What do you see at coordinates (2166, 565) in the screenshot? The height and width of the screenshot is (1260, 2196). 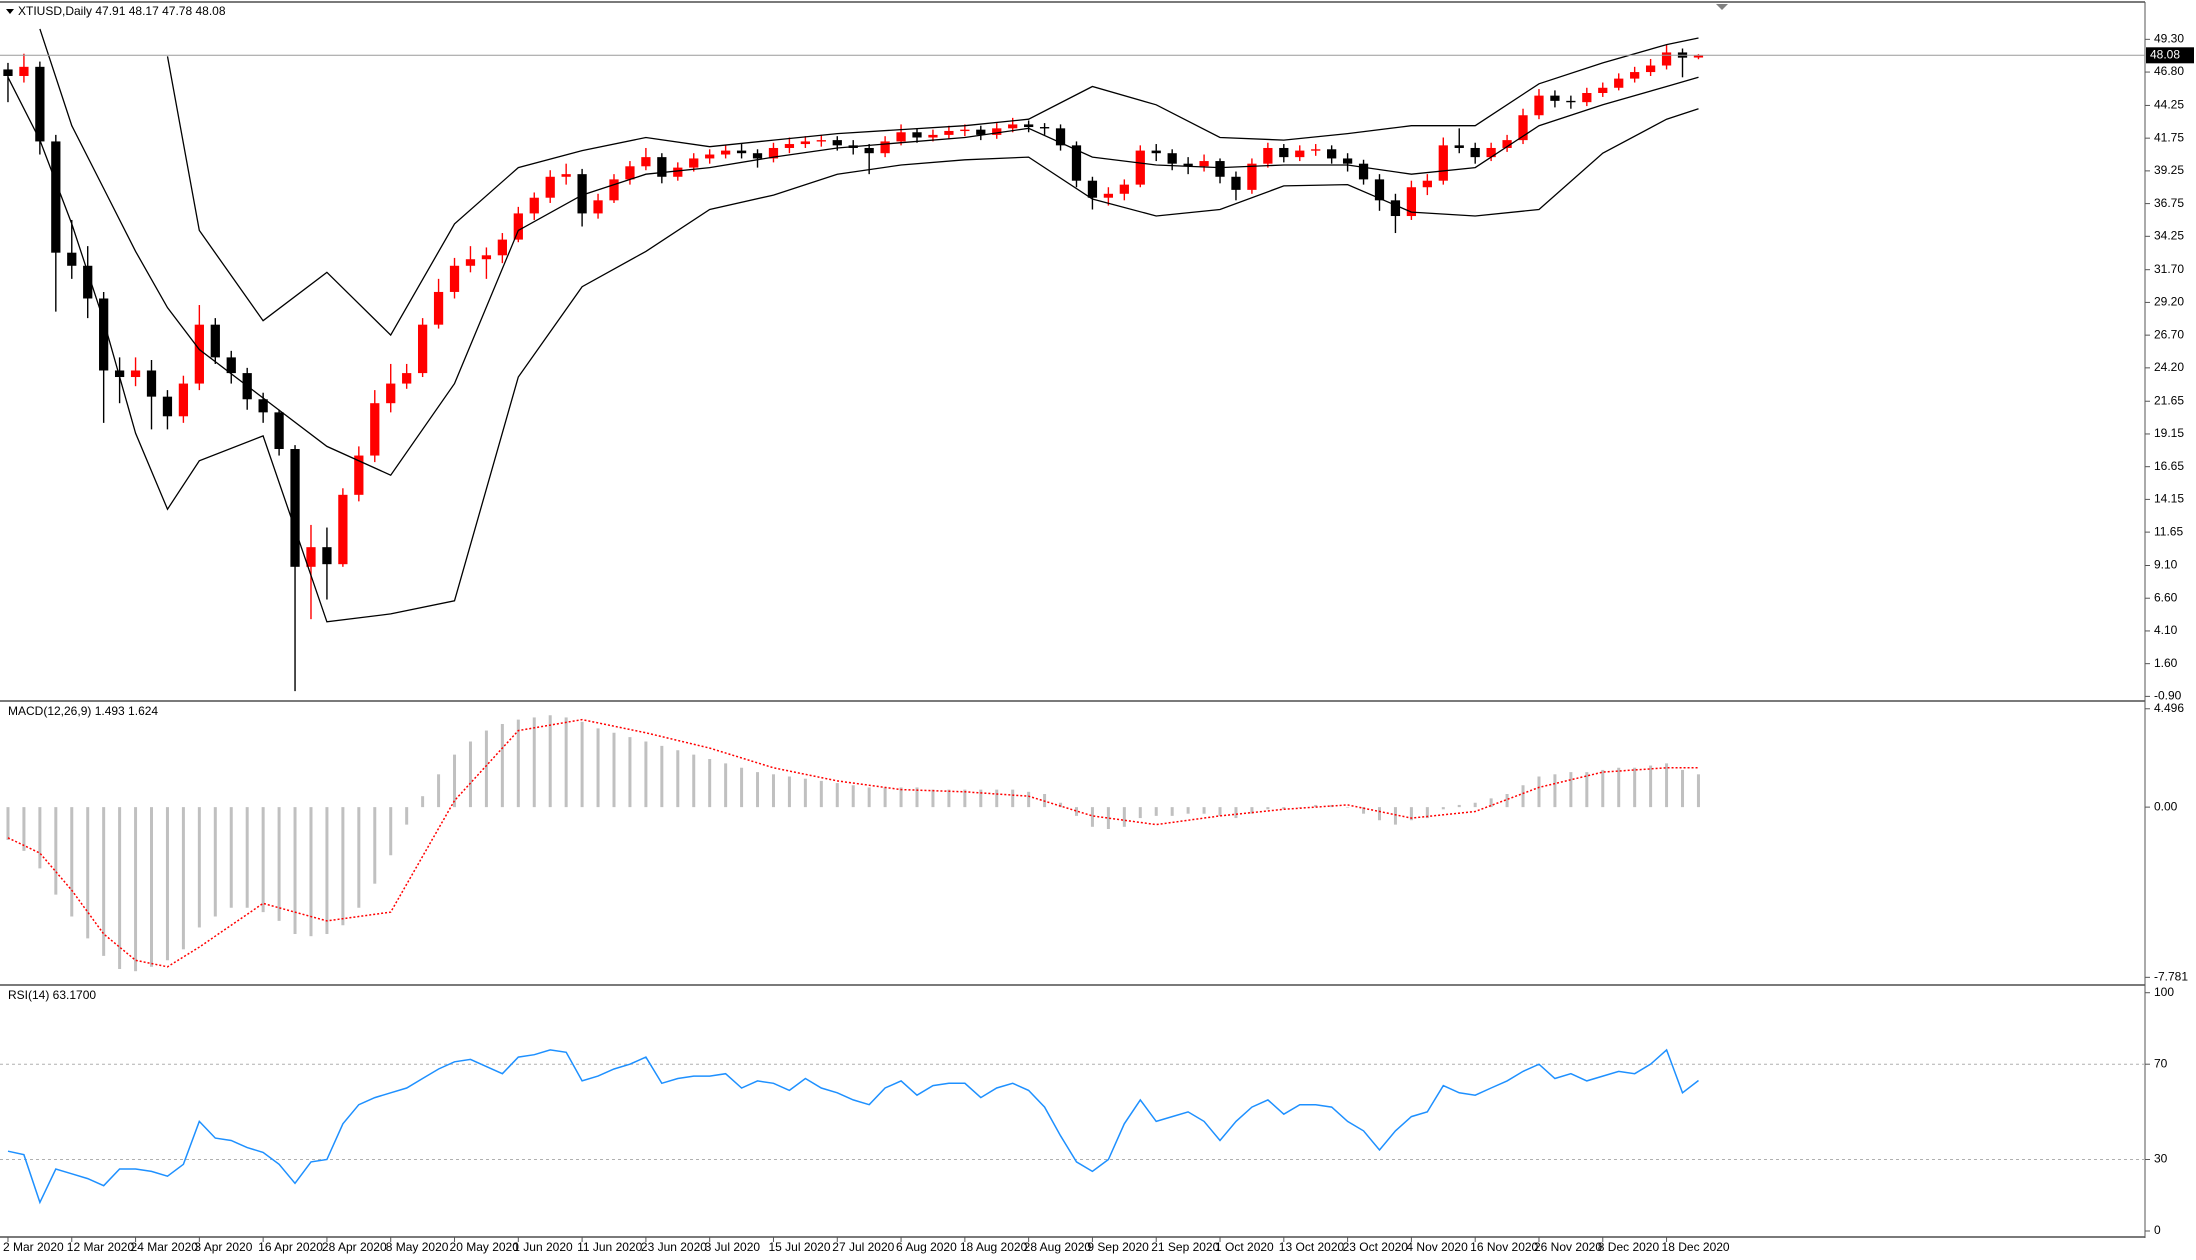 I see `y-tick-label: 9.10` at bounding box center [2166, 565].